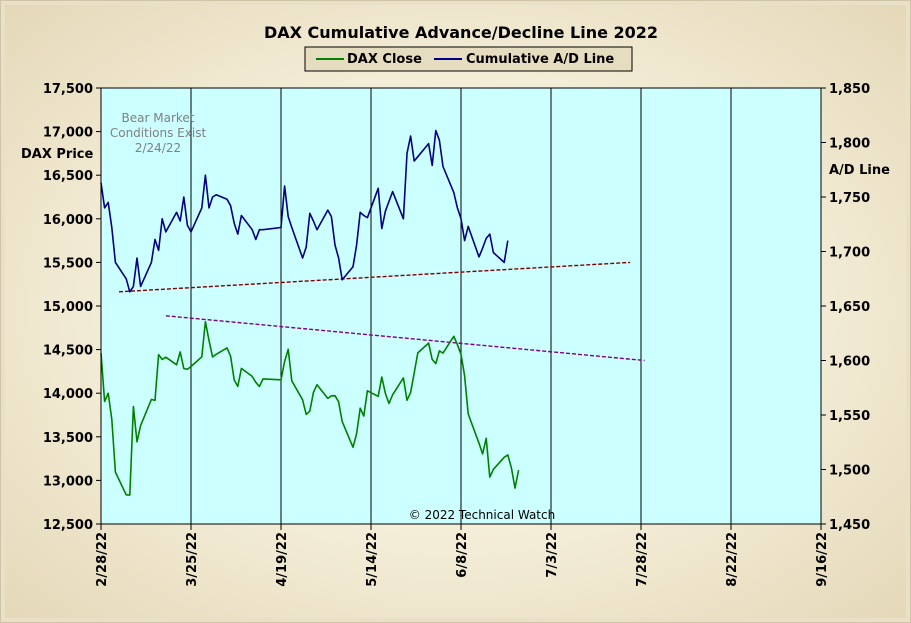 The width and height of the screenshot is (911, 623). I want to click on y-left-tick-label: 17,500, so click(68, 89).